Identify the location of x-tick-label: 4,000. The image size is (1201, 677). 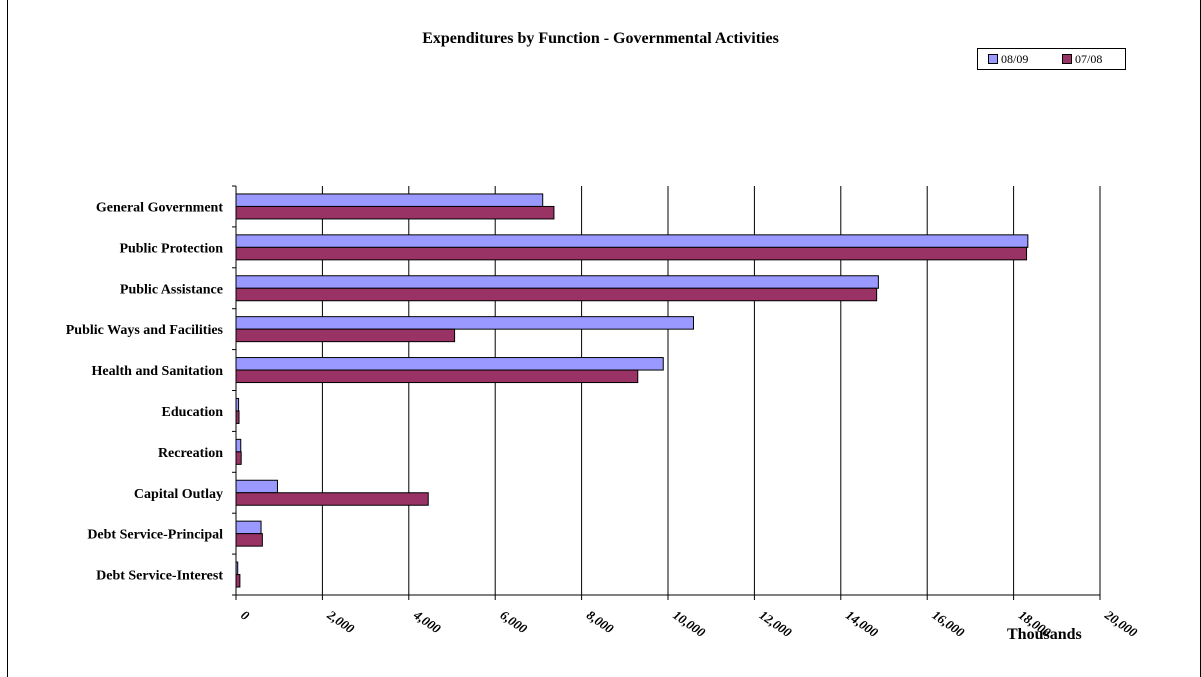
(427, 622).